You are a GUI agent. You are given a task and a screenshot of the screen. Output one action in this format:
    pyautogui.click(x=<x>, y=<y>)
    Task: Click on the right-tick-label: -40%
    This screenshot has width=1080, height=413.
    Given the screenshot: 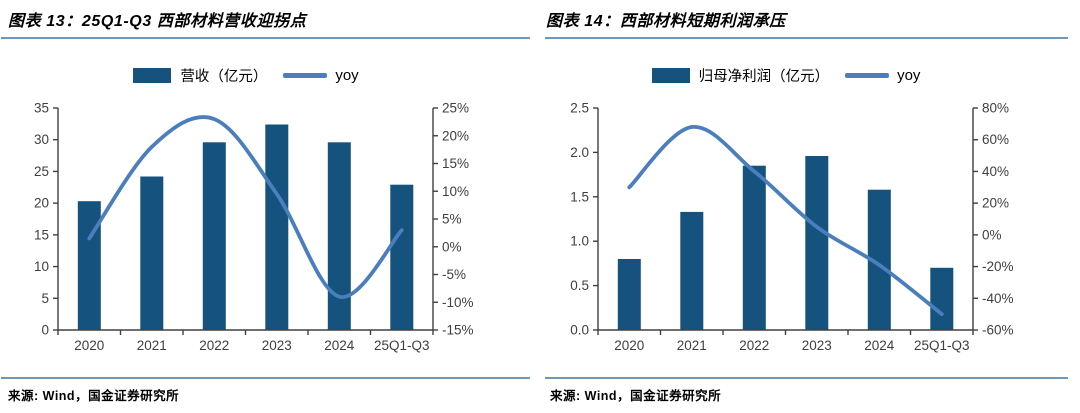 What is the action you would take?
    pyautogui.click(x=998, y=298)
    